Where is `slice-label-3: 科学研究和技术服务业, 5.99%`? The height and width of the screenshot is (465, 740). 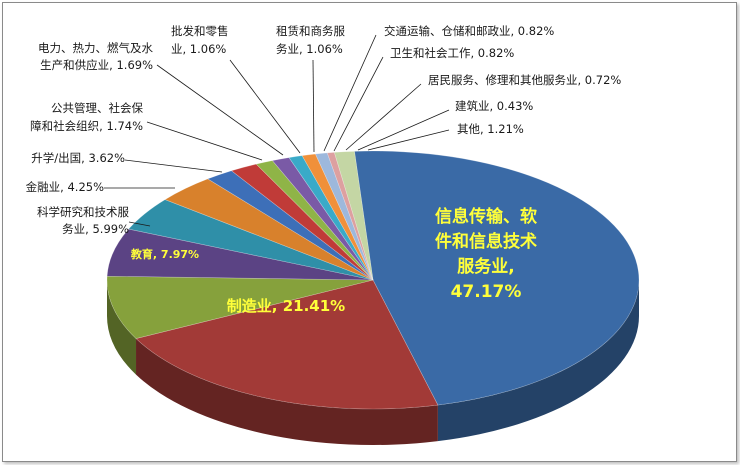
slice-label-3: 科学研究和技术服务业, 5.99% is located at coordinates (83, 220).